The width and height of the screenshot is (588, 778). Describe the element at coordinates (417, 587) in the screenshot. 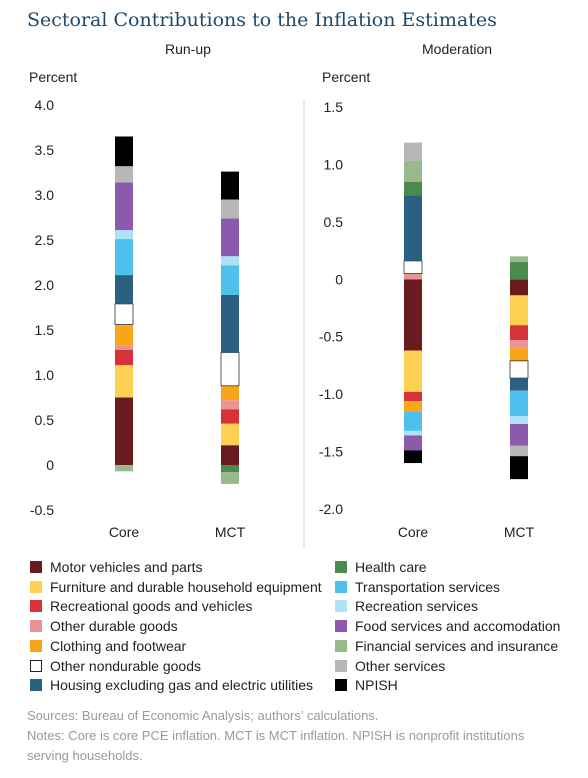

I see `legend-item: Transportation services` at that location.